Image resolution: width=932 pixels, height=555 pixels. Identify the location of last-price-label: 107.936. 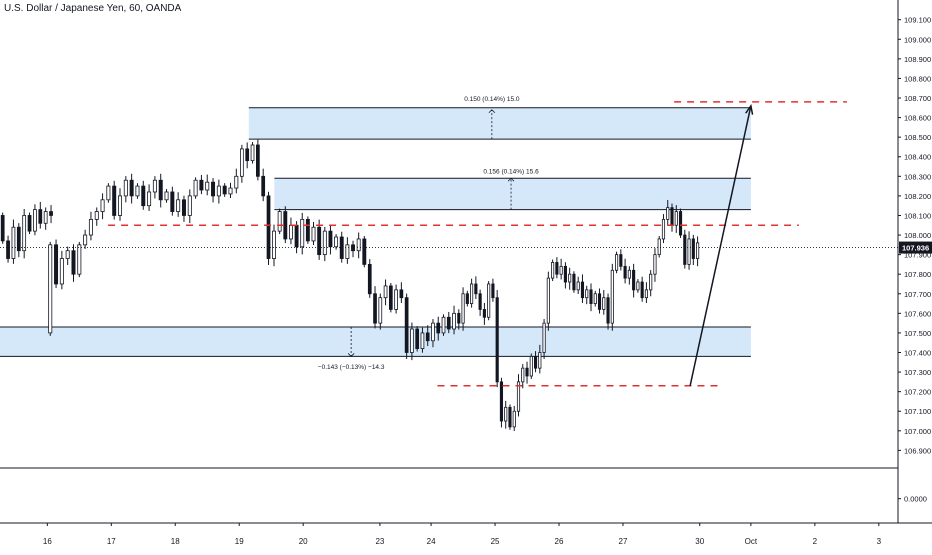
(915, 248).